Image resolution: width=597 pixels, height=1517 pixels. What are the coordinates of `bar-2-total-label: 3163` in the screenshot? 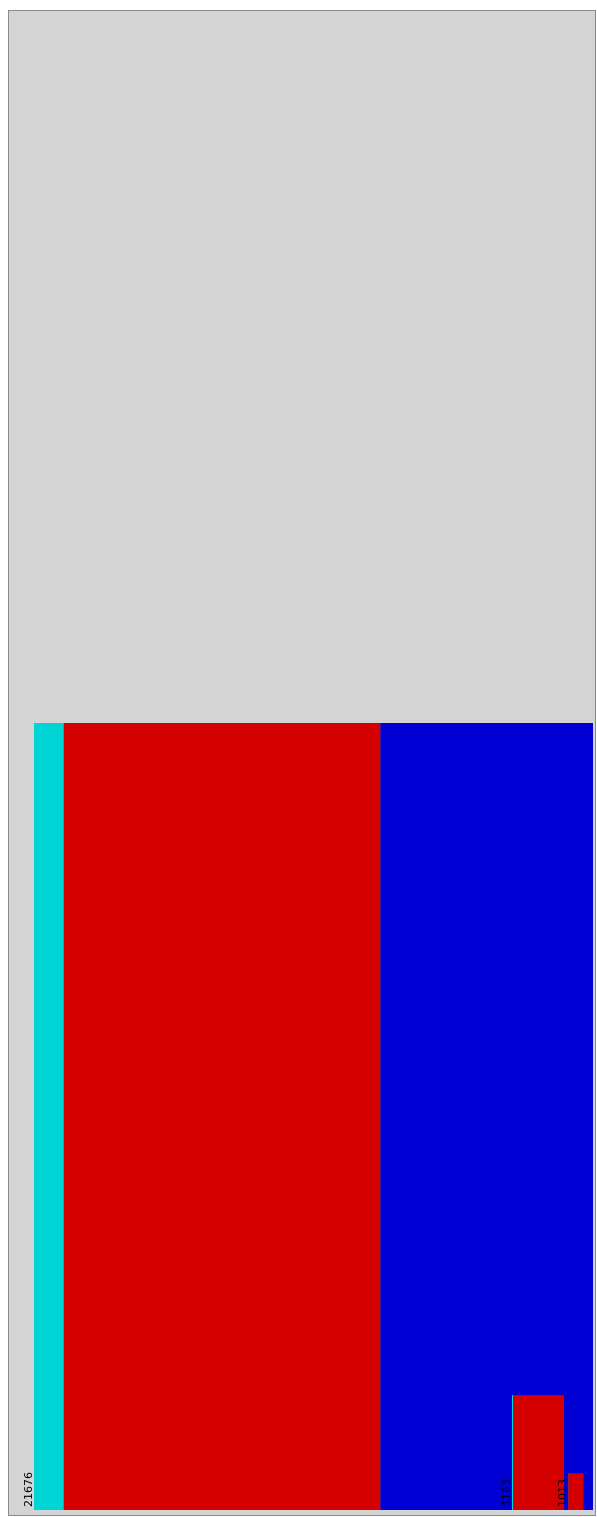 It's located at (506, 1493).